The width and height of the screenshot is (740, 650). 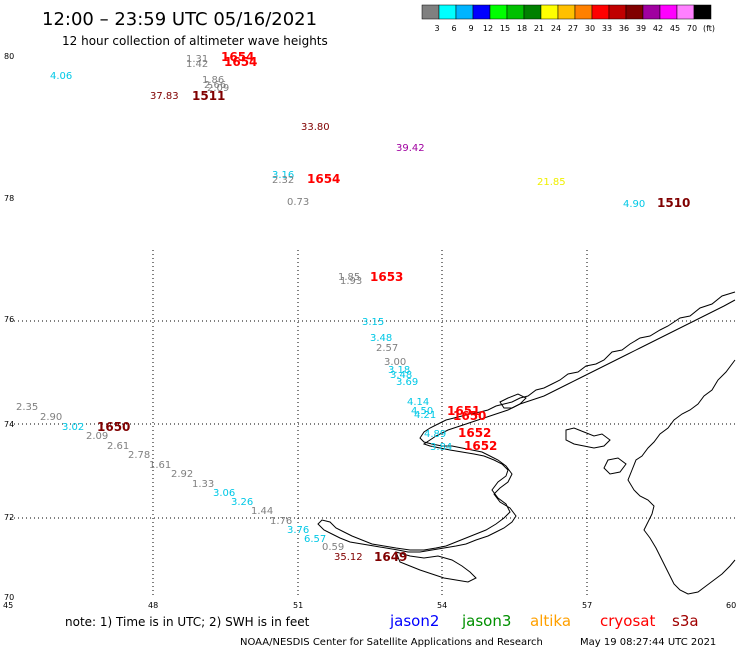 I want to click on lat-label: 72, so click(x=9, y=517).